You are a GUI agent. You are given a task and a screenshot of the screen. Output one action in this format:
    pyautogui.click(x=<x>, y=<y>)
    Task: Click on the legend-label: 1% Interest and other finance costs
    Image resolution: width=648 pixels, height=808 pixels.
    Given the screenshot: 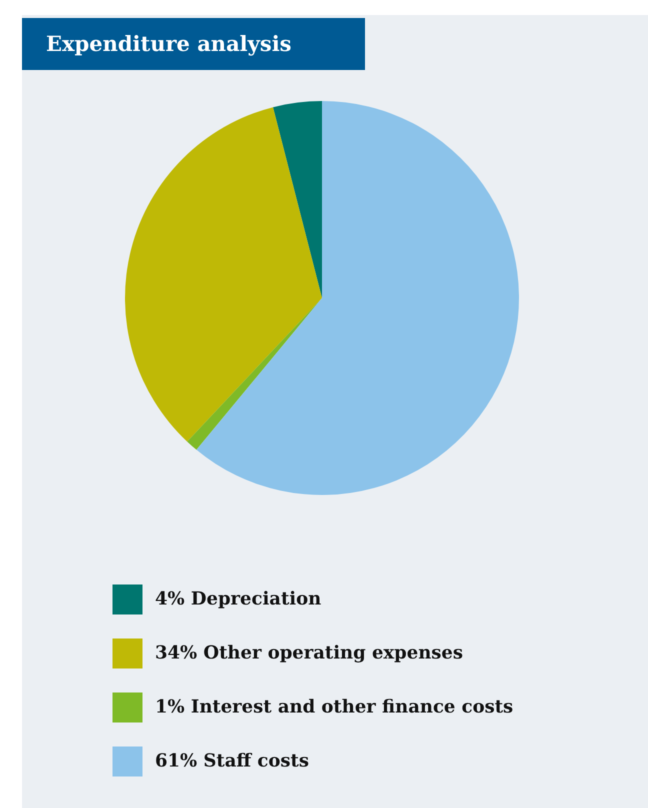 What is the action you would take?
    pyautogui.click(x=334, y=707)
    